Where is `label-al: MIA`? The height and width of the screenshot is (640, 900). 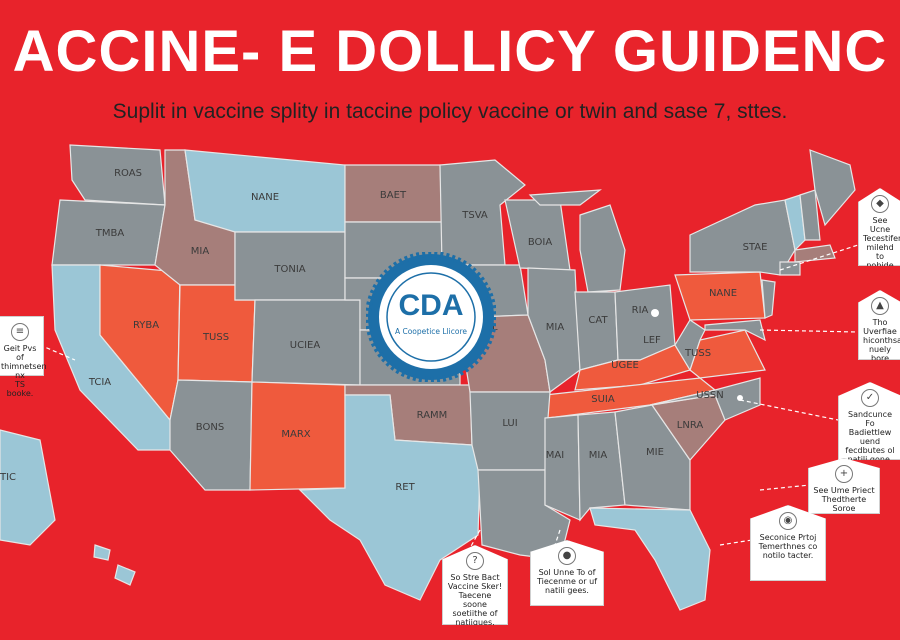
label-al: MIA is located at coordinates (598, 455).